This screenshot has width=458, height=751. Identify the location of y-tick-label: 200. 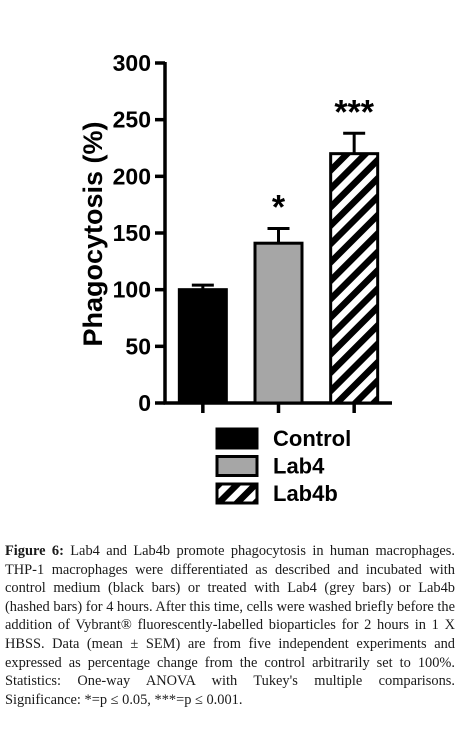
(132, 176).